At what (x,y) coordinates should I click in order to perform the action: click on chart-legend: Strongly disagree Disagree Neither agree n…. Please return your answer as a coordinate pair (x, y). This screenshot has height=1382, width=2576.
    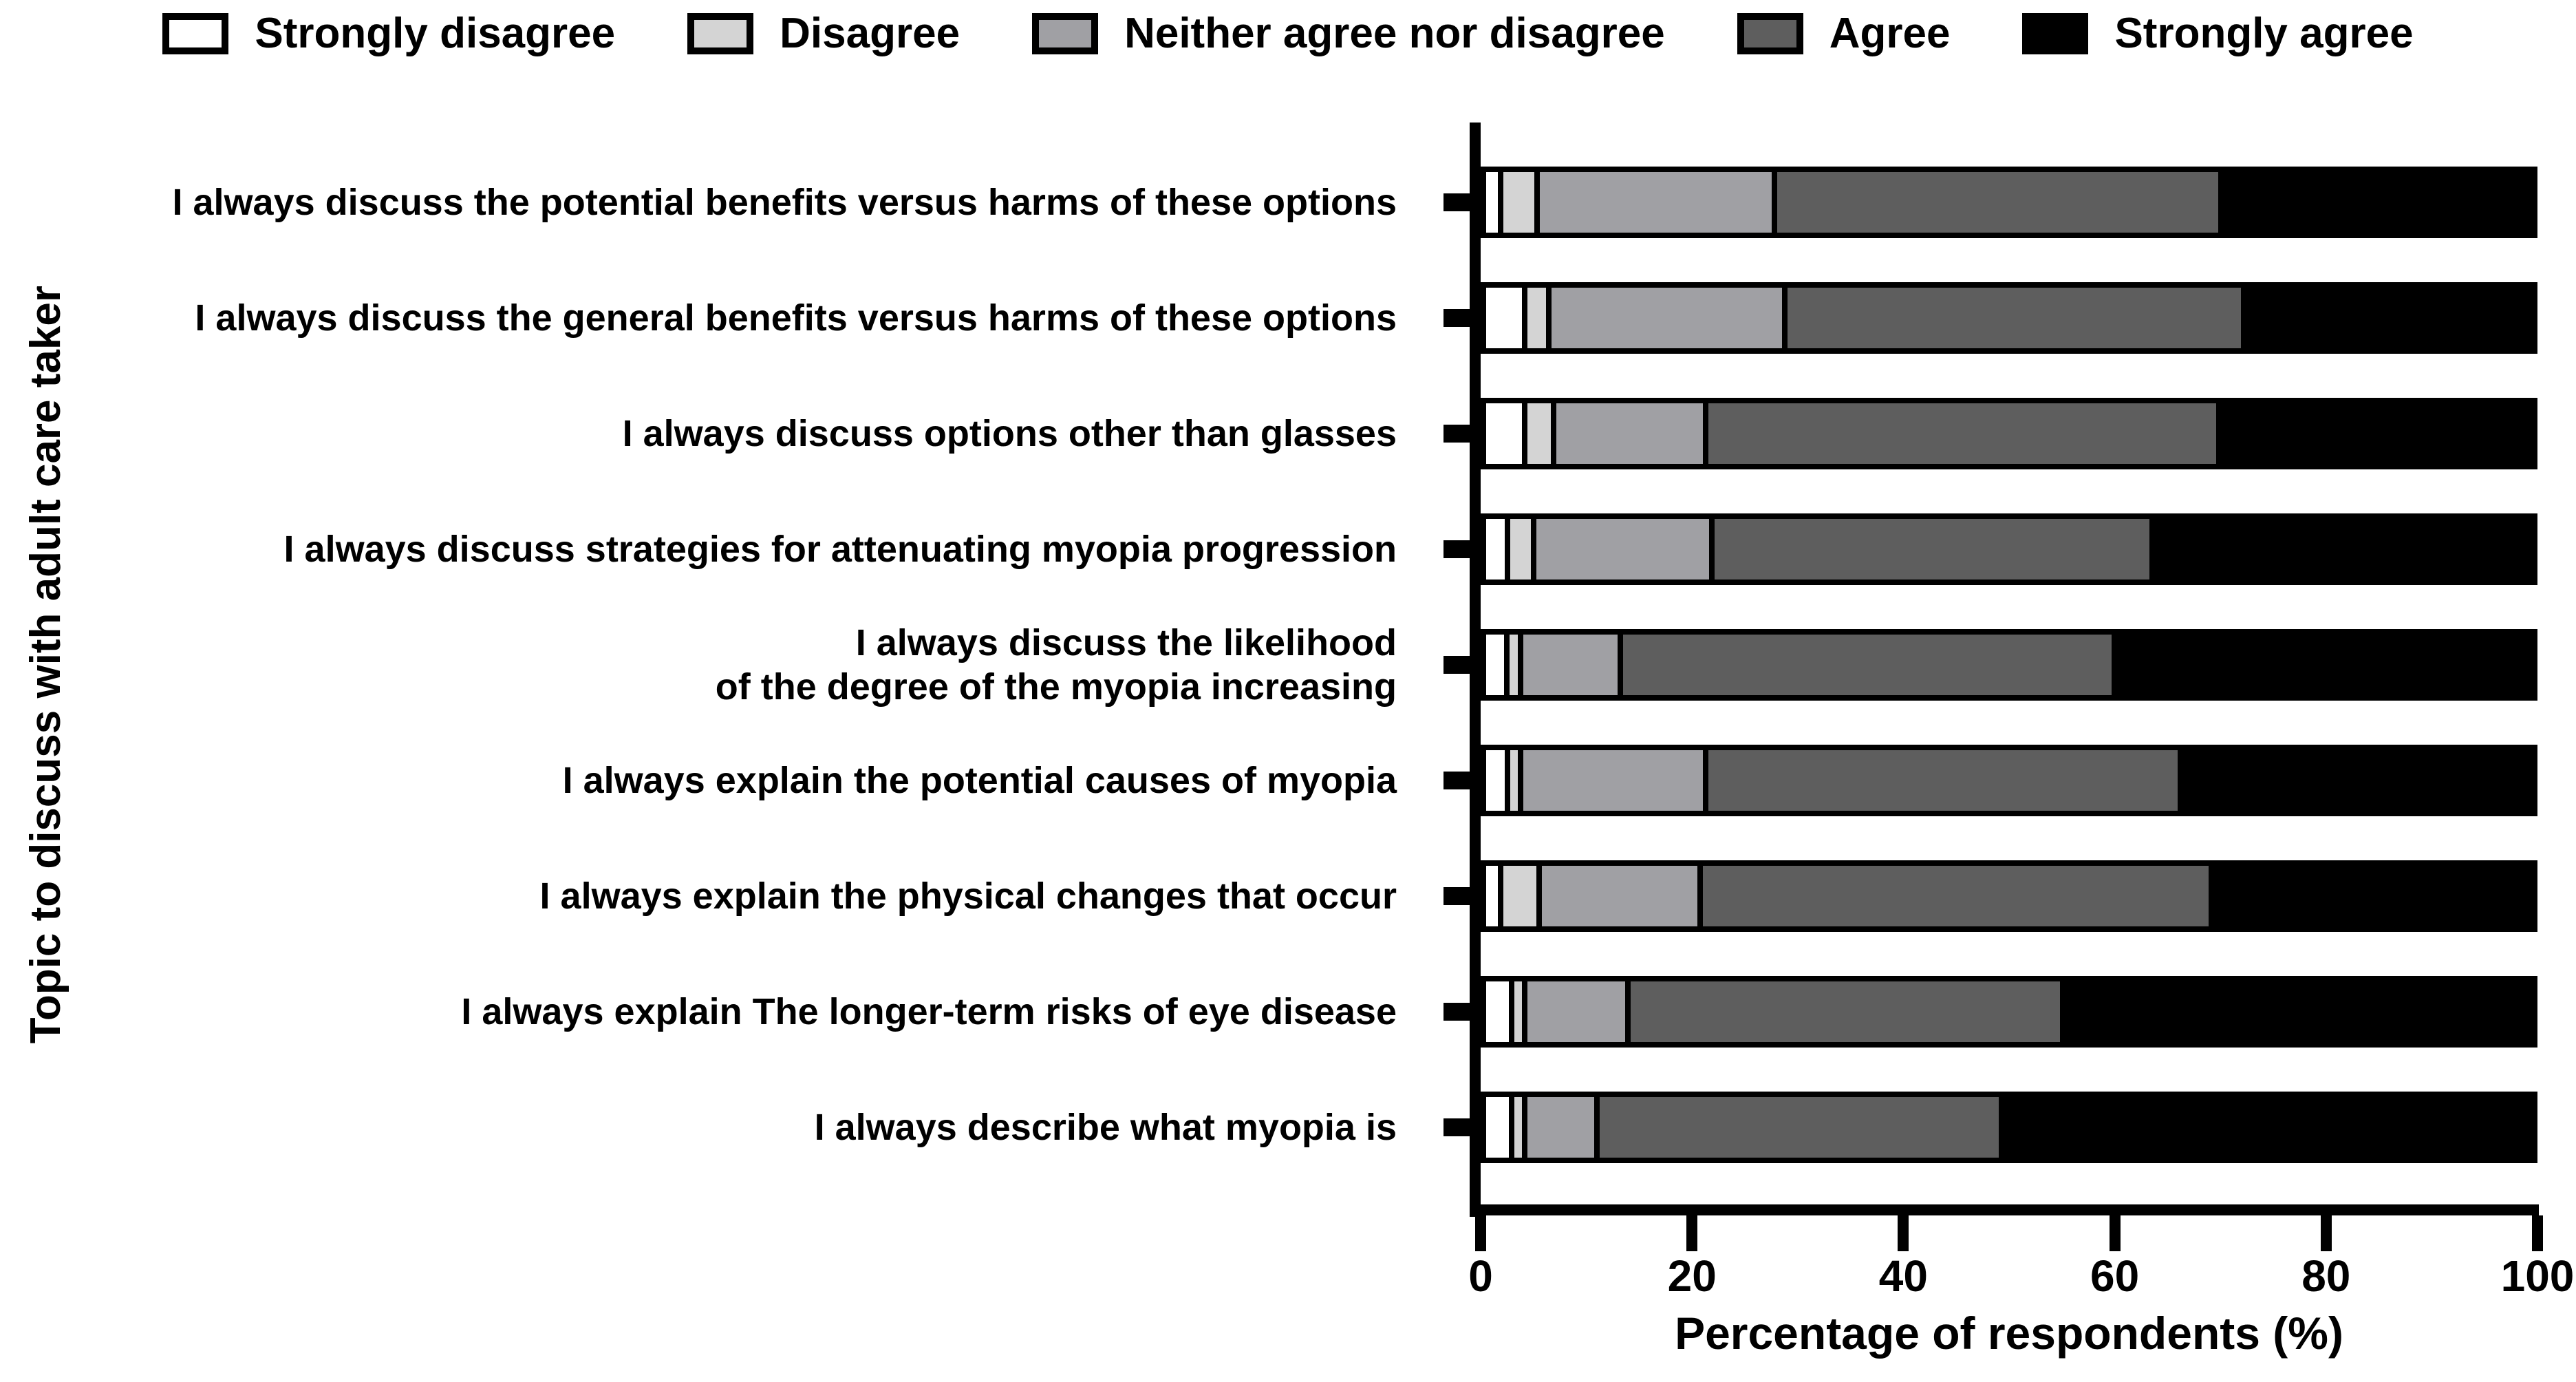
    Looking at the image, I should click on (1288, 33).